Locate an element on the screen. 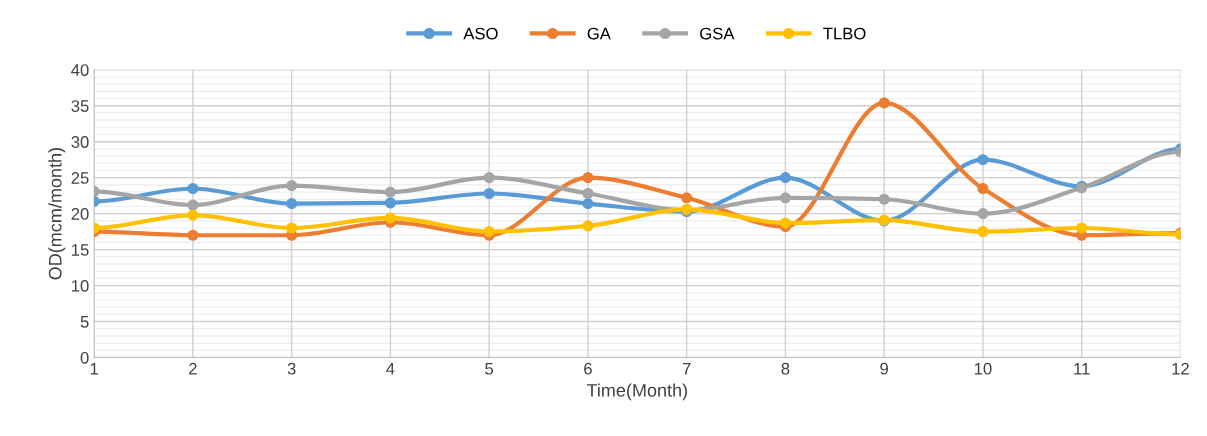  x-tick-label: 5 is located at coordinates (489, 368).